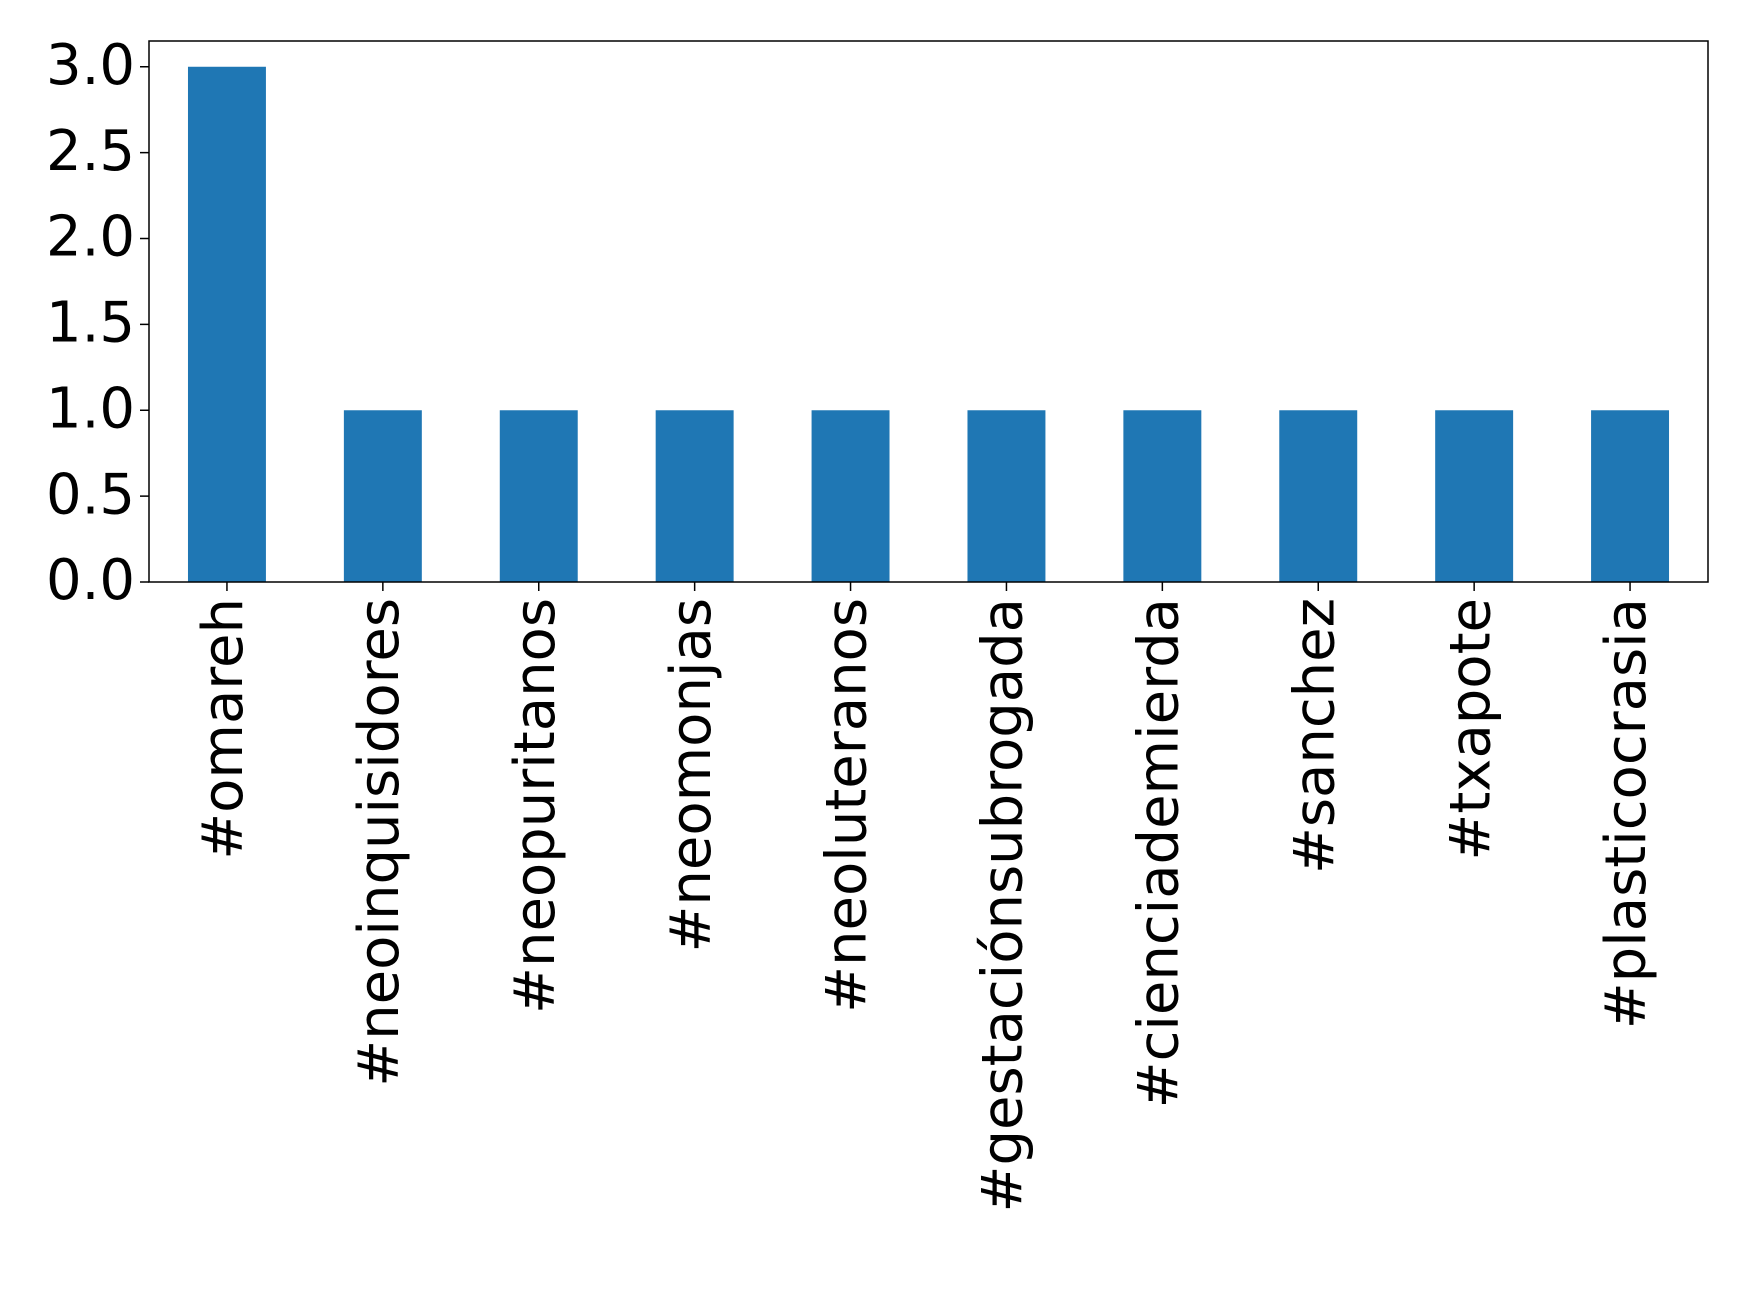  I want to click on x-tick-label: #cienciademierda, so click(1158, 853).